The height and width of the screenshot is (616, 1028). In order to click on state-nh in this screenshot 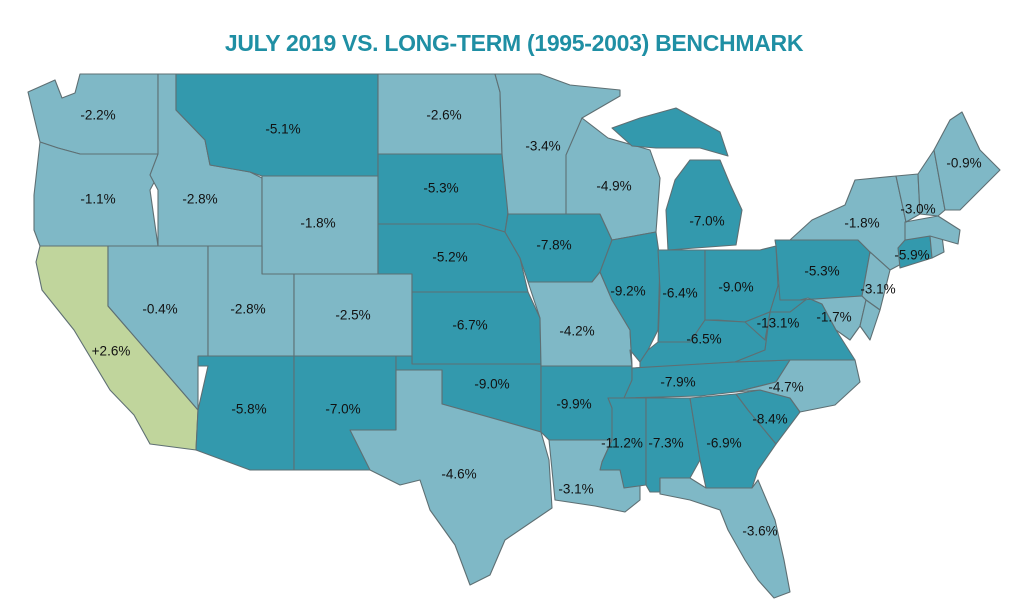, I will do `click(931, 183)`.